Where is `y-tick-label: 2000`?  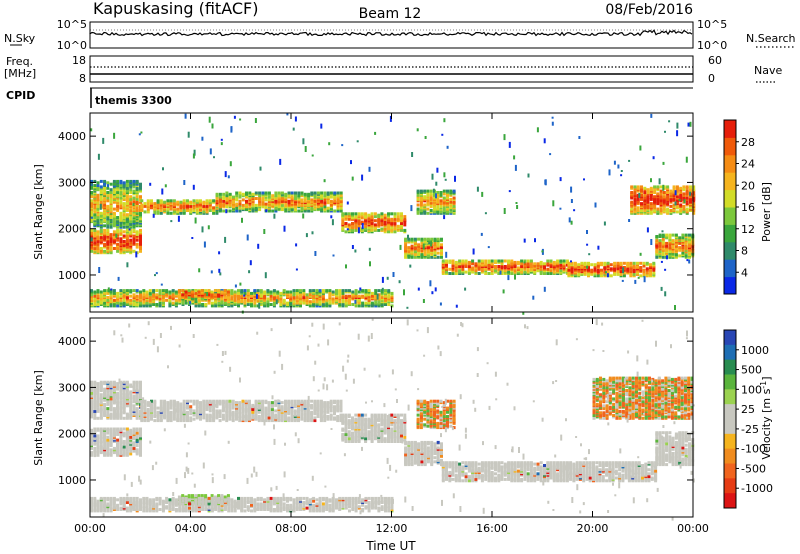 y-tick-label: 2000 is located at coordinates (72, 229).